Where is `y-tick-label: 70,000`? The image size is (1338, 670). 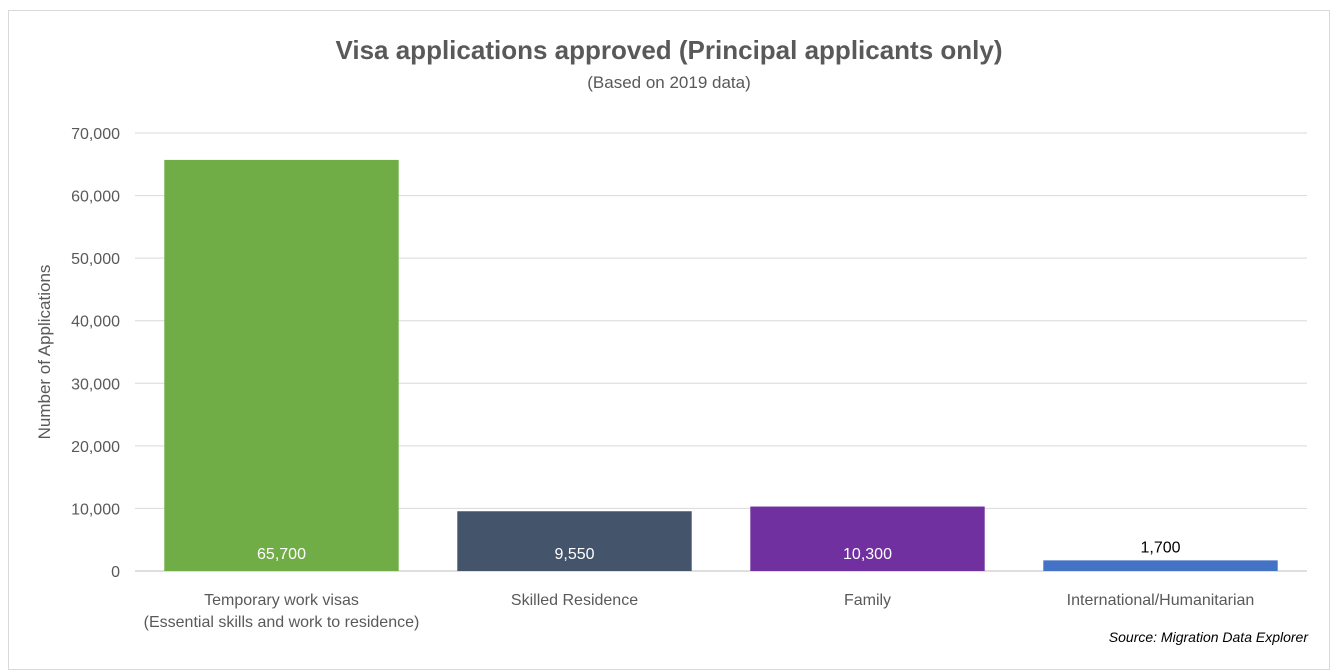 y-tick-label: 70,000 is located at coordinates (95, 134).